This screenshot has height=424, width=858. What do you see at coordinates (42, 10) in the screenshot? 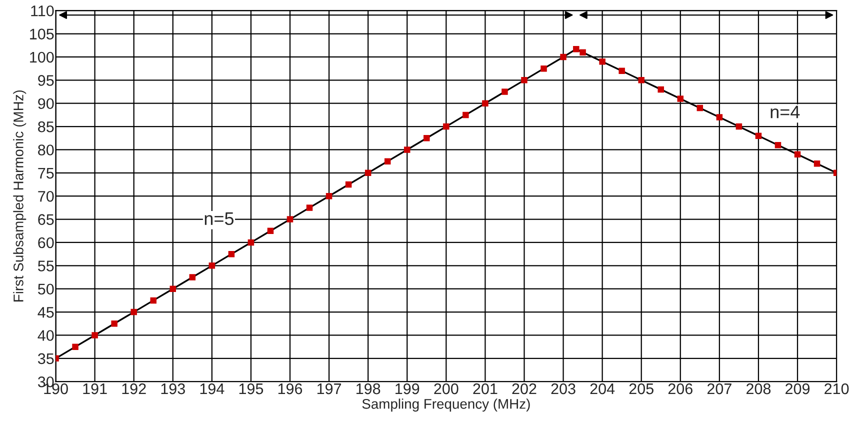
I see `y-tick-label: 110` at bounding box center [42, 10].